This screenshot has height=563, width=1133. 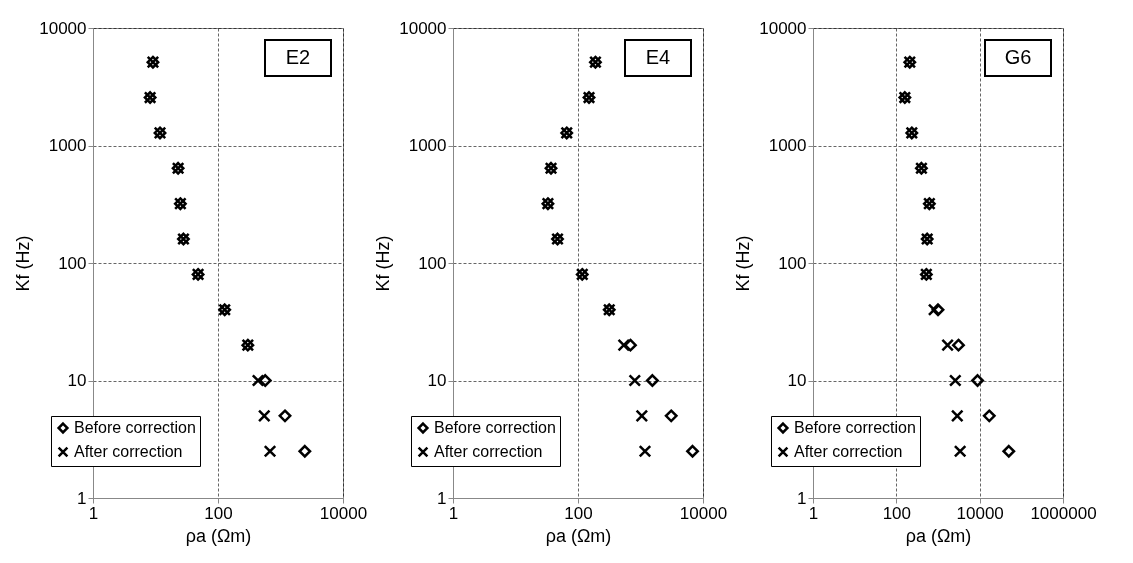 I want to click on annotation: G6, so click(x=1018, y=57).